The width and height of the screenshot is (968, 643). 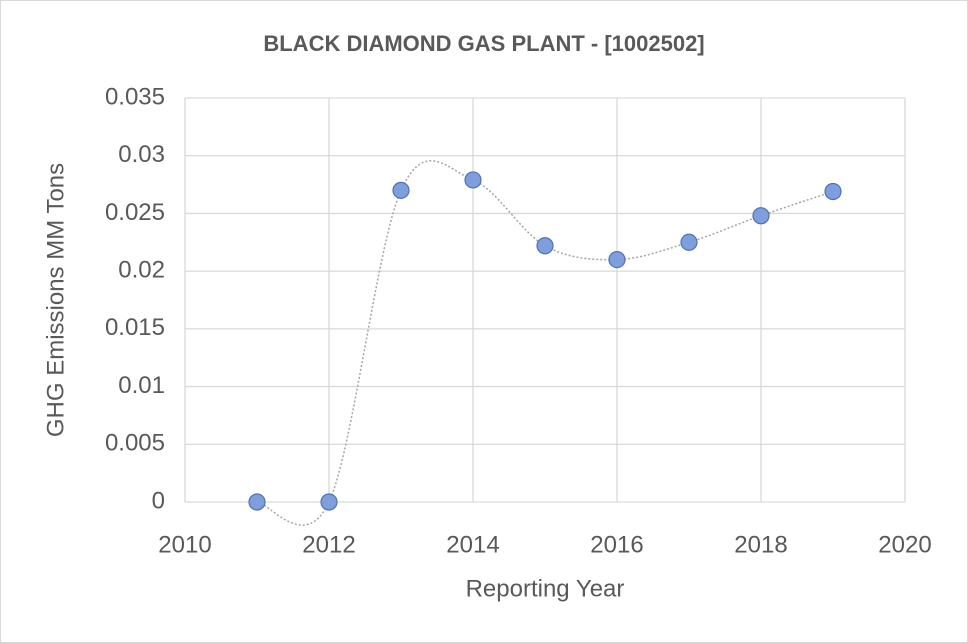 I want to click on y-tick-label: 0.02, so click(x=141, y=269).